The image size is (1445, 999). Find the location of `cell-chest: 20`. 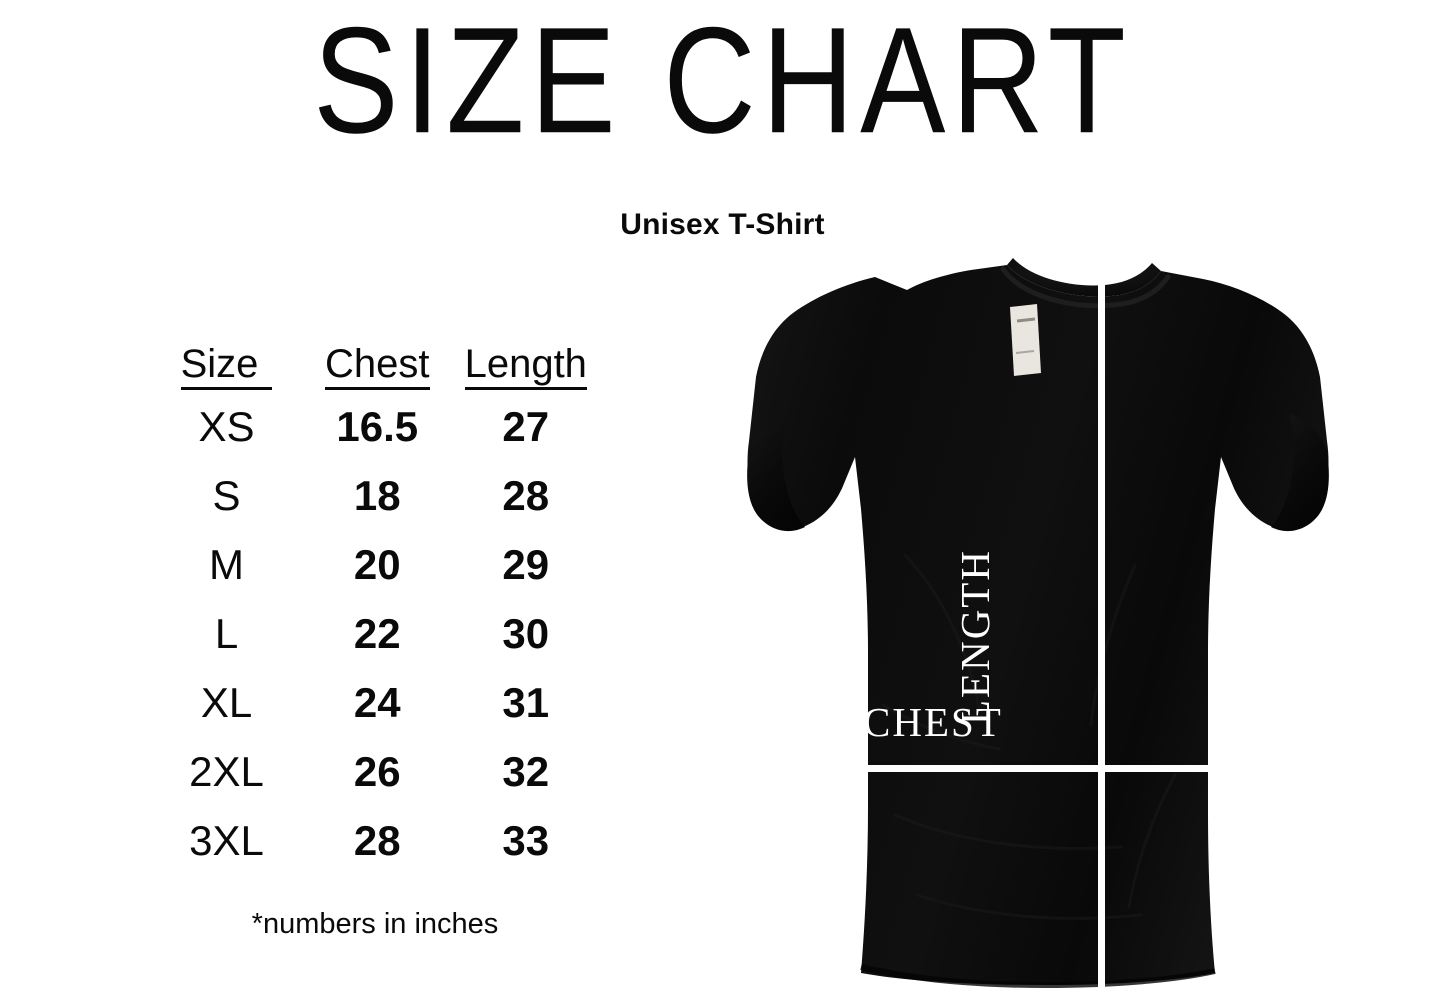

cell-chest: 20 is located at coordinates (377, 564).